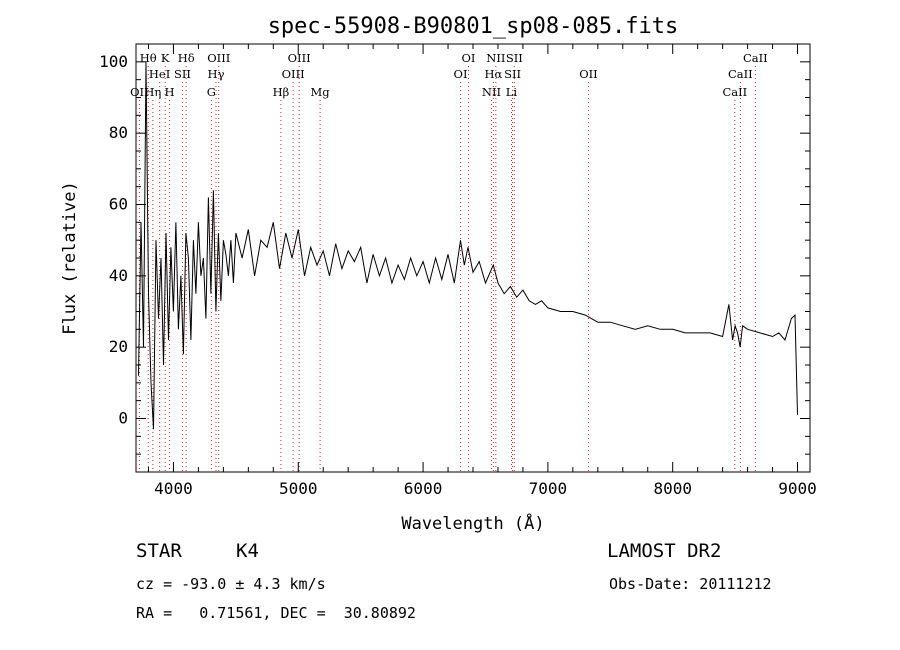  I want to click on spectral-line-label: Hδ, so click(186, 58).